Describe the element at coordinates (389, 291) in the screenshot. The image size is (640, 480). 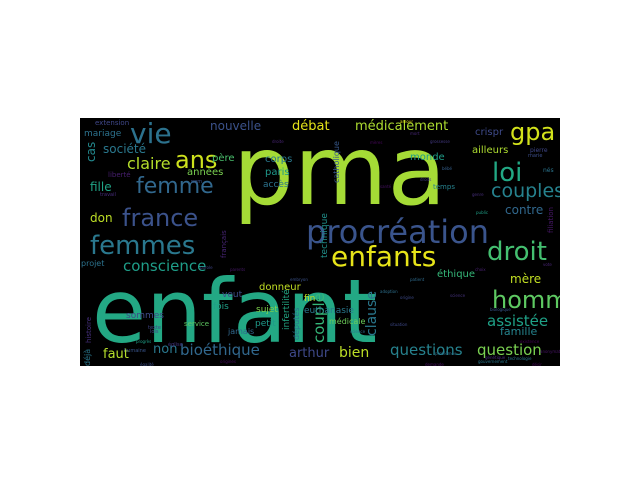
I see `word-adoption: adoption` at that location.